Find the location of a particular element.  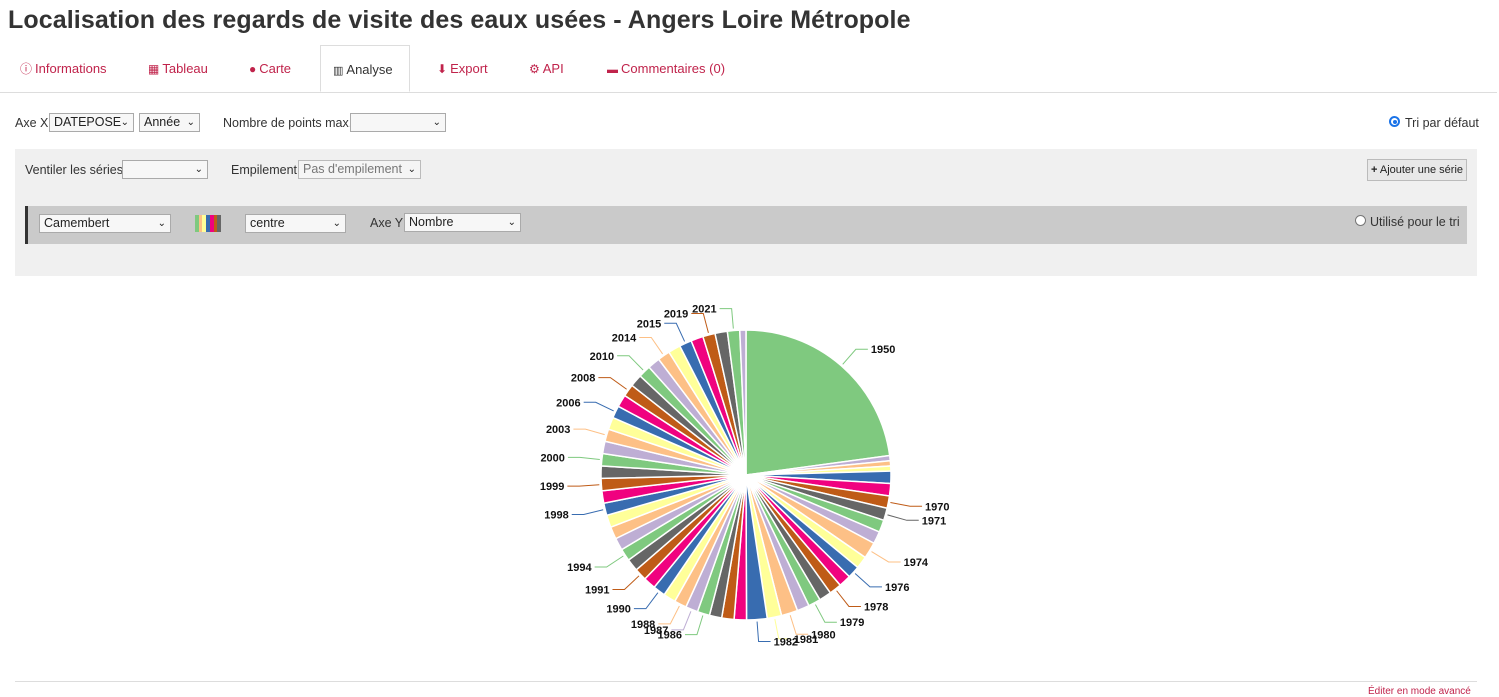

pie-slice-label: 2014 is located at coordinates (624, 338).